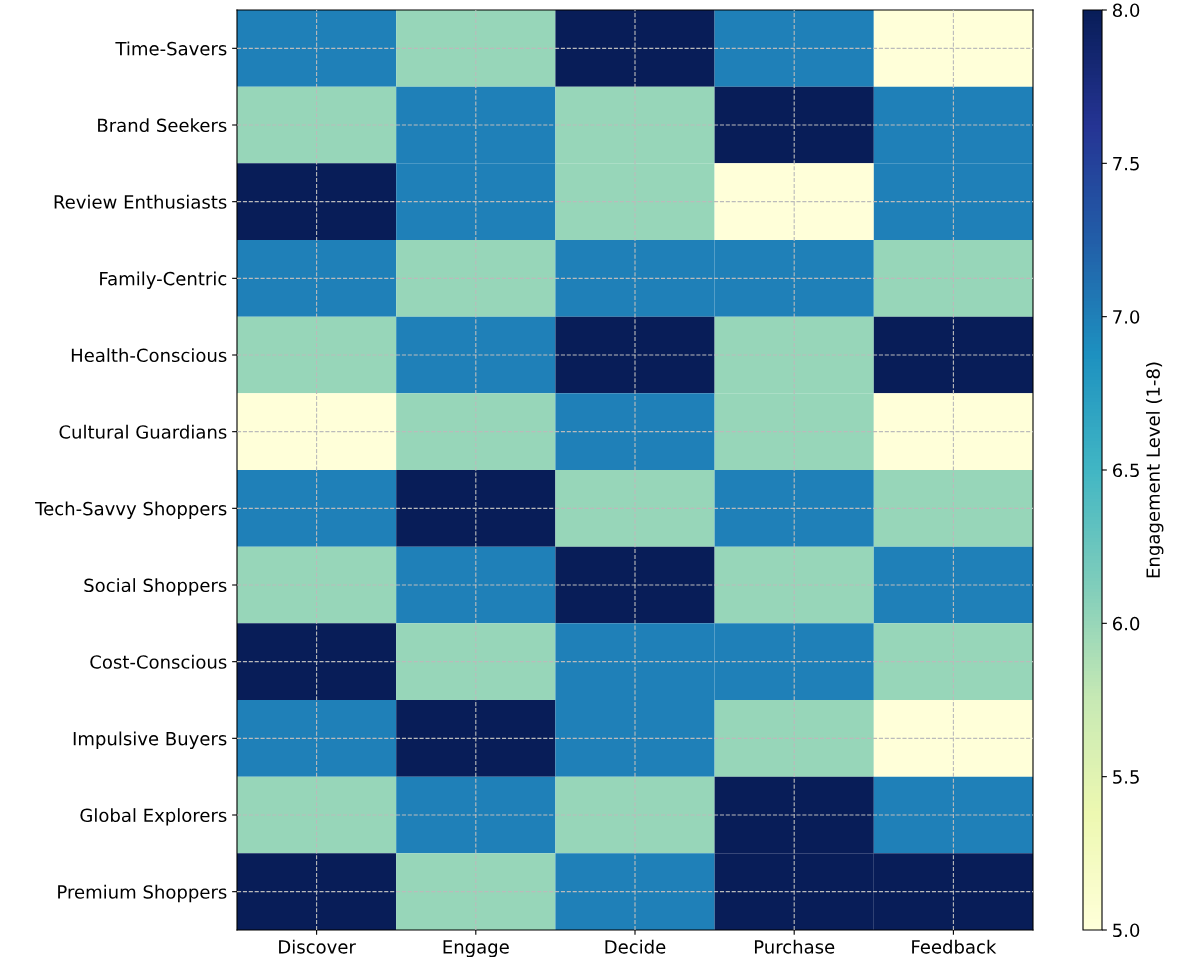  Describe the element at coordinates (317, 946) in the screenshot. I see `x-tick-label: Discover` at that location.